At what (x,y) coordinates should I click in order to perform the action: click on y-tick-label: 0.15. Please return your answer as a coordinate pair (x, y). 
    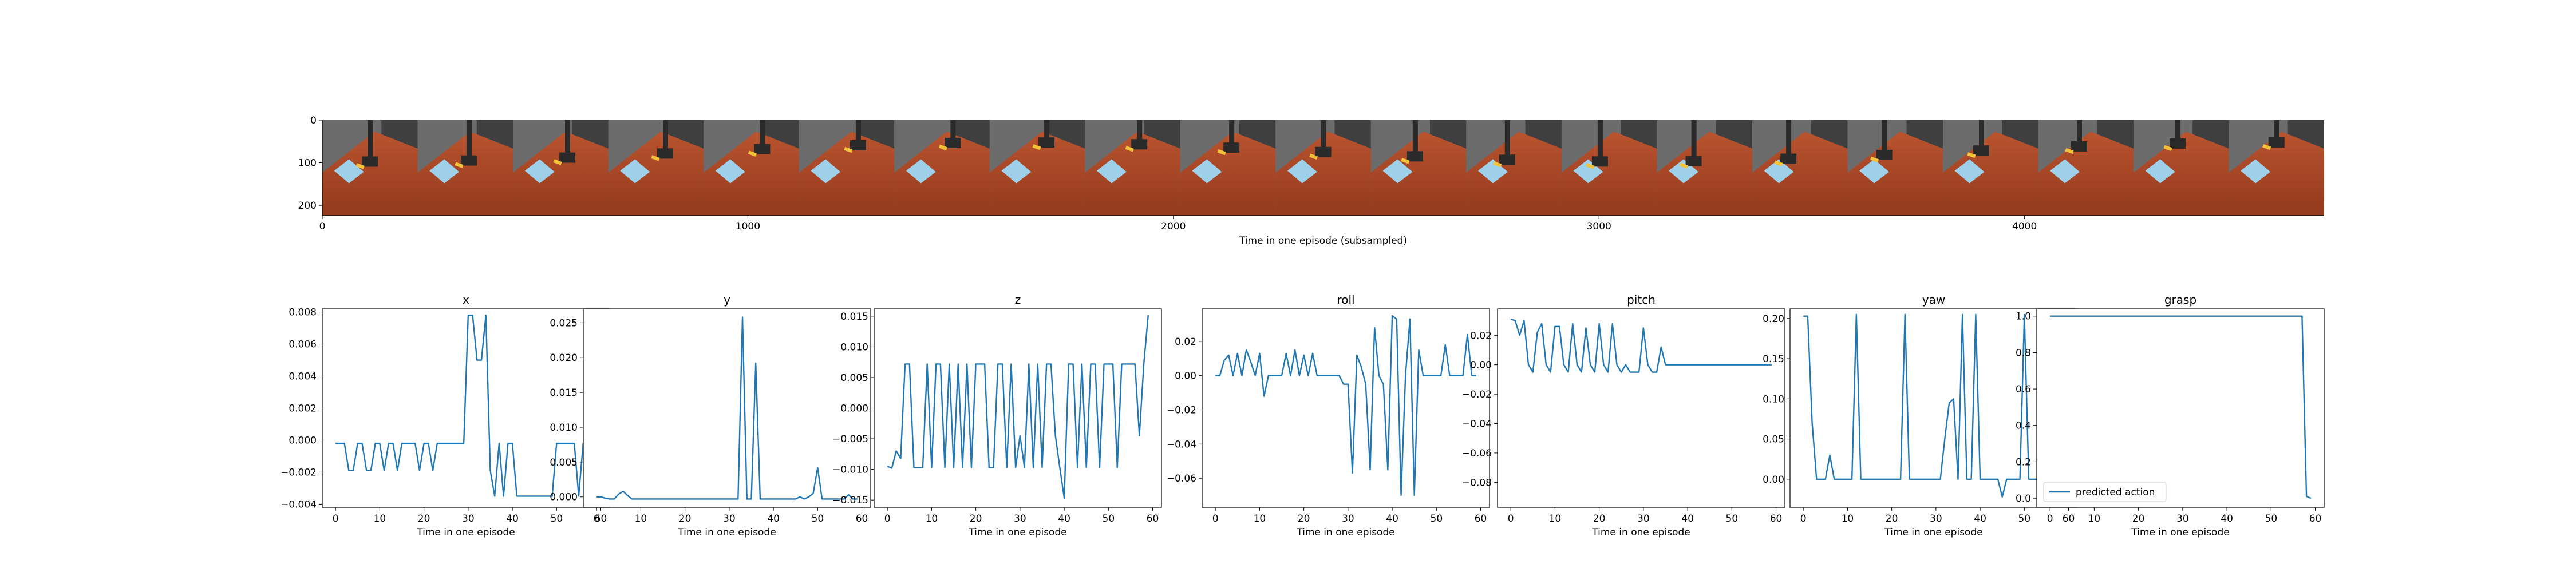
    Looking at the image, I should click on (1773, 359).